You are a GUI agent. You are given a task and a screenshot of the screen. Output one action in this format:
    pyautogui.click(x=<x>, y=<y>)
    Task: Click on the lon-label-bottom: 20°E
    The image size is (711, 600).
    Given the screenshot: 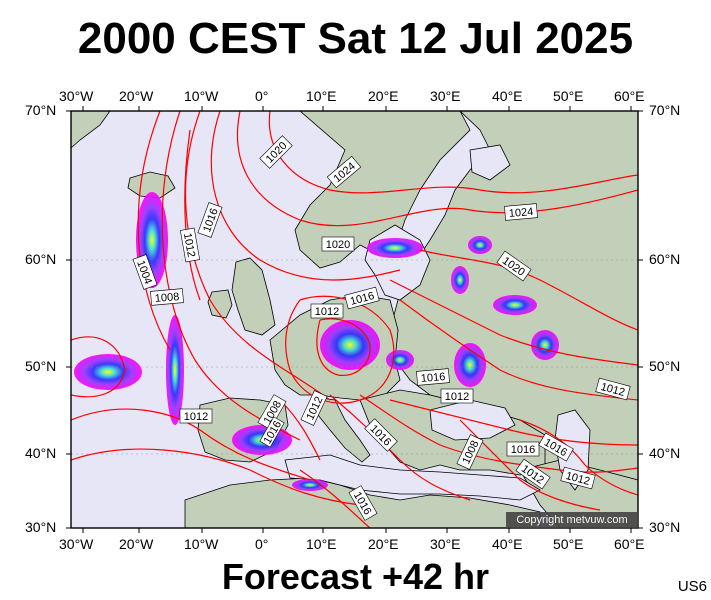 What is the action you would take?
    pyautogui.click(x=383, y=544)
    